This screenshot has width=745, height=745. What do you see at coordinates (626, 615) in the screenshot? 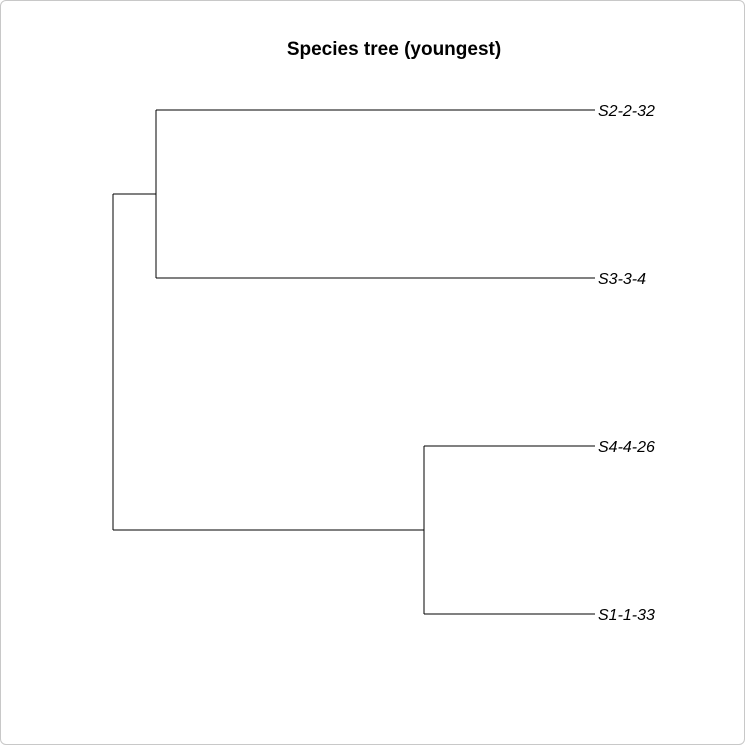
I see `tip-label-s1: S1-1-33` at bounding box center [626, 615].